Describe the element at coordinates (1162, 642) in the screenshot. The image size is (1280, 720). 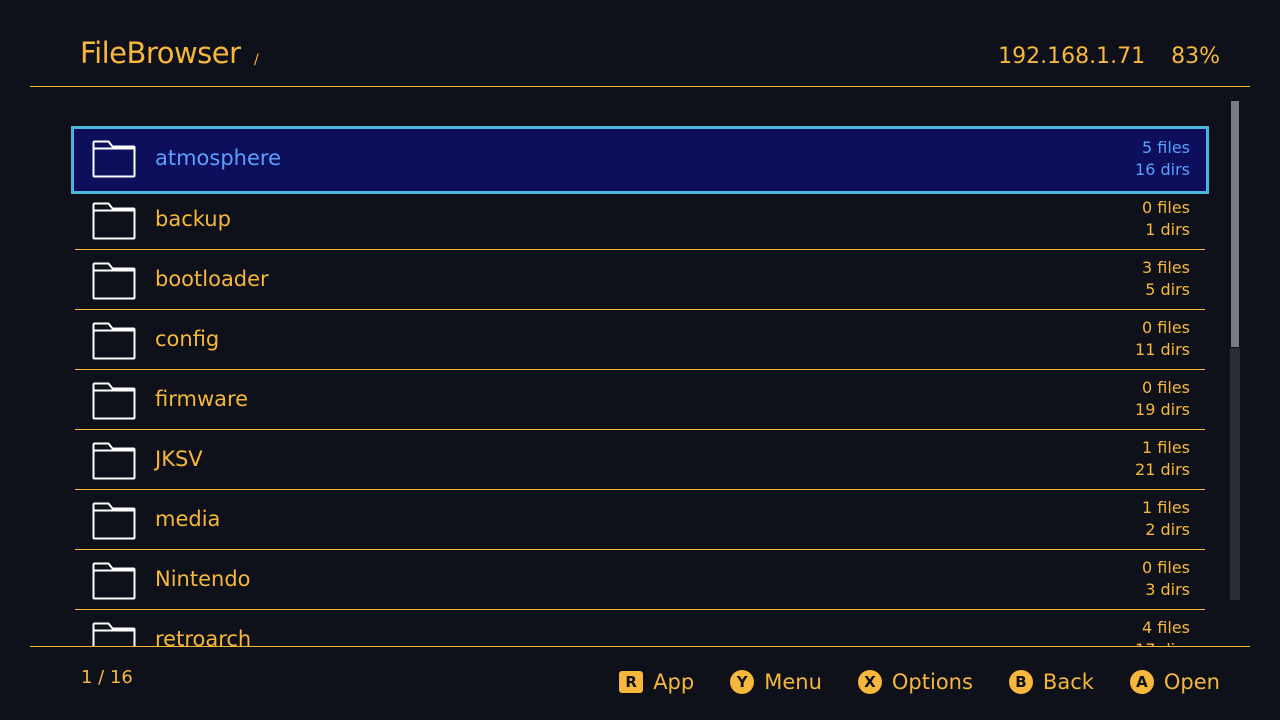
I see `dir-count: 17 dirs` at that location.